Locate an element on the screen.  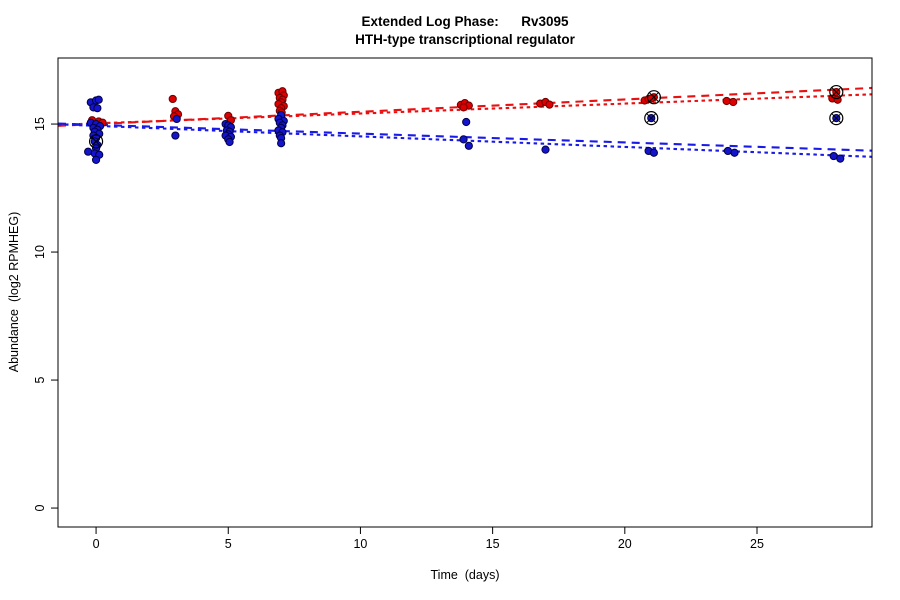
y-tick-label: 10 is located at coordinates (40, 252).